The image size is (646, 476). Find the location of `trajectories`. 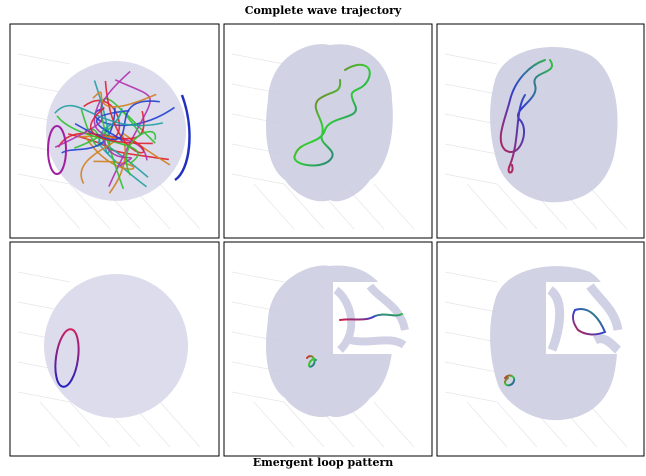

trajectories is located at coordinates (119, 132).